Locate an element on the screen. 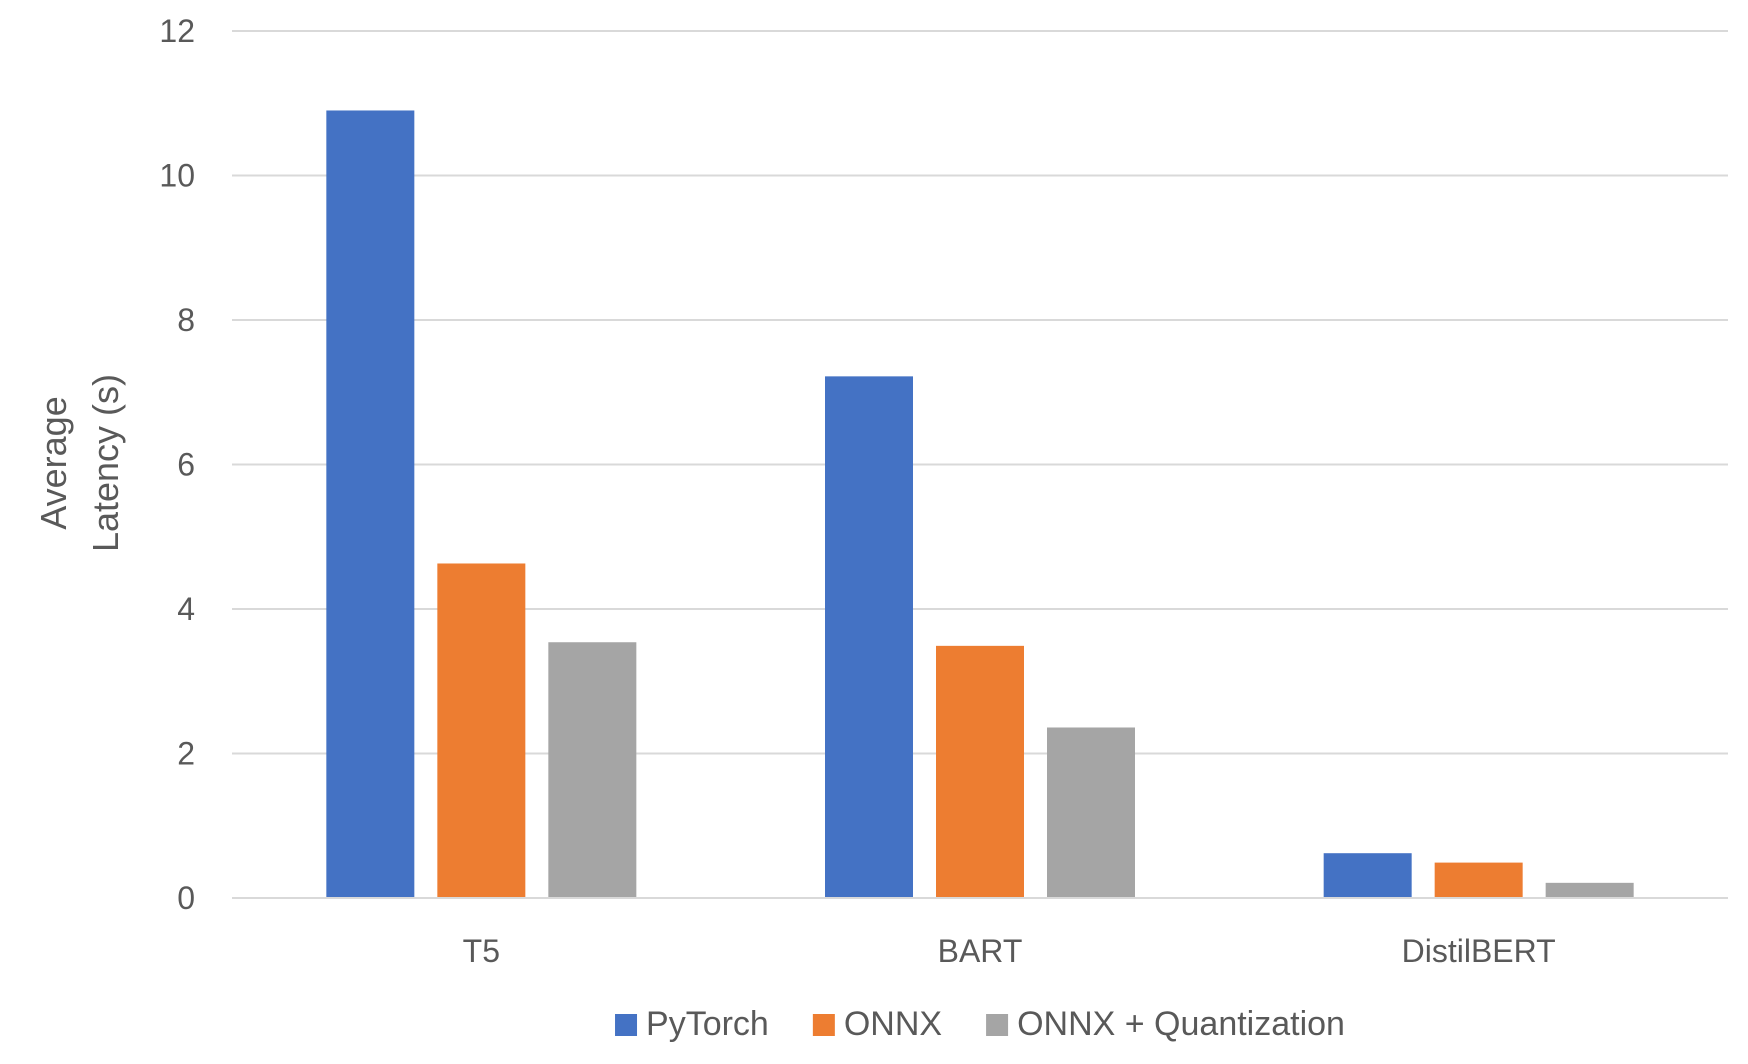 Image resolution: width=1748 pixels, height=1064 pixels. x-axis-tick-labels: T5 BART DistilBERT is located at coordinates (1009, 951).